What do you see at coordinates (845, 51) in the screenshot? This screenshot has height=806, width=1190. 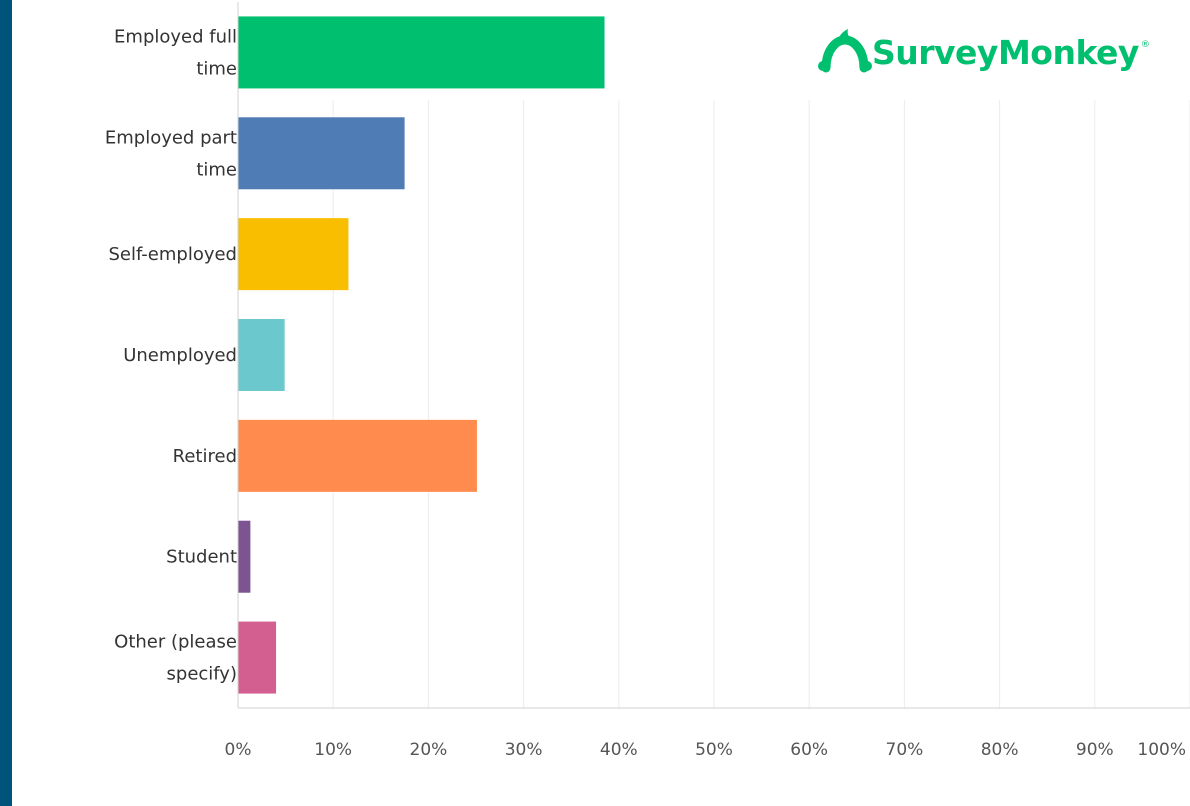 I see `monkey-logo-icon` at bounding box center [845, 51].